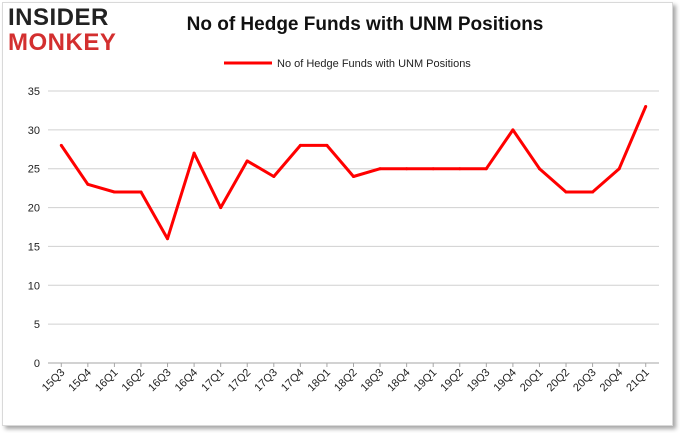 This screenshot has width=680, height=433. I want to click on x-tick-label: 15Q4, so click(80, 381).